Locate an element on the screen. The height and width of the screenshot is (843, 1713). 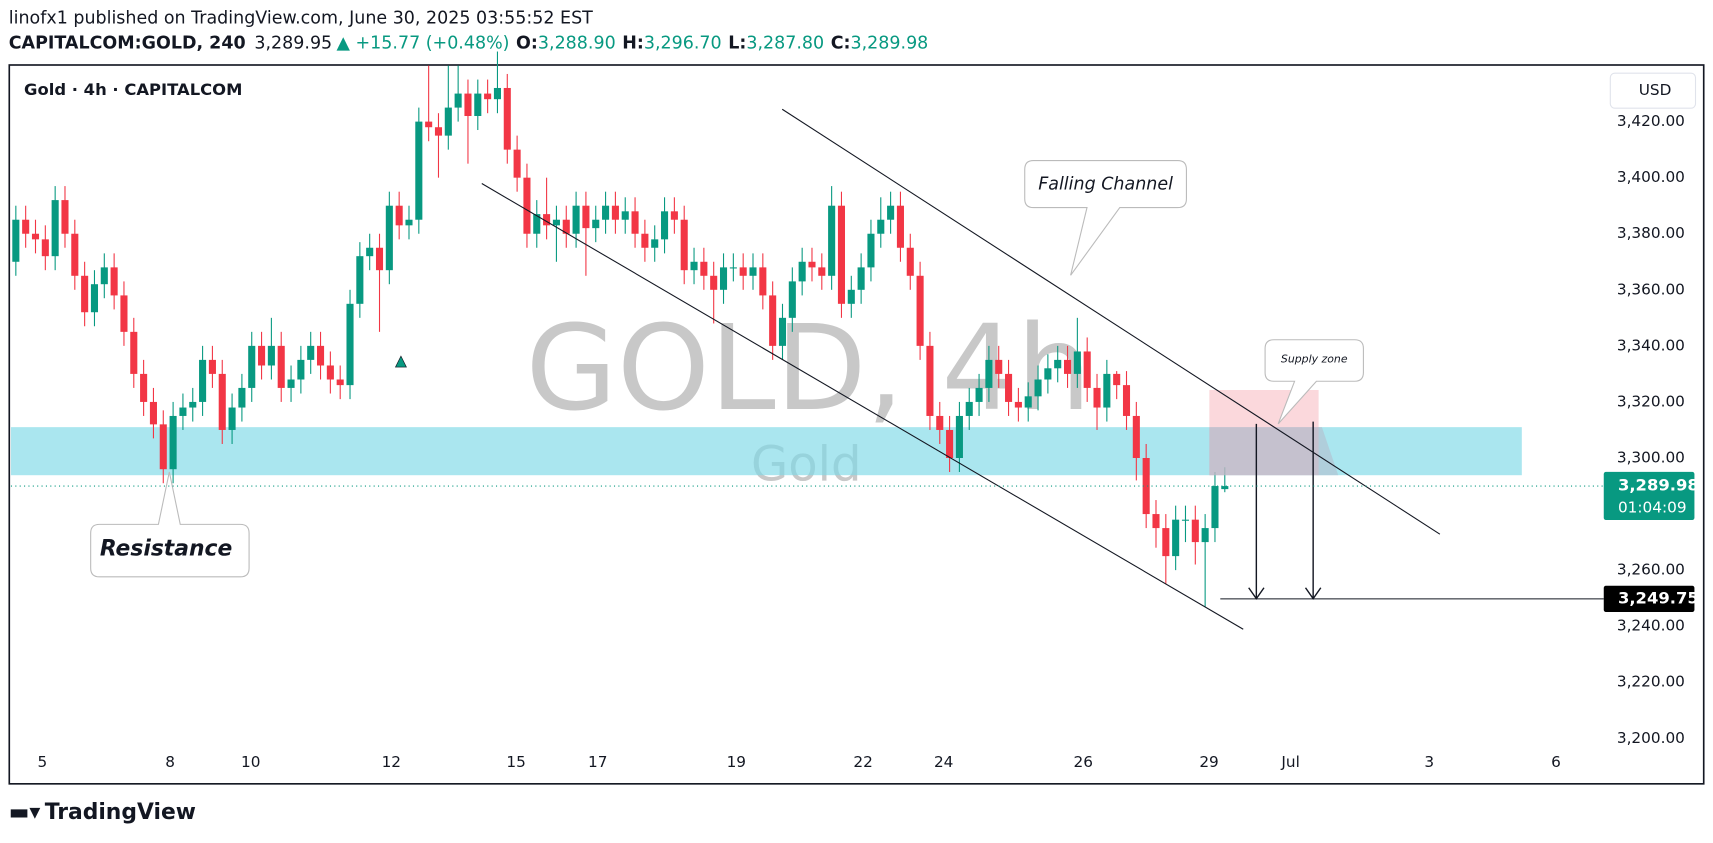
o: 3,288.90 is located at coordinates (577, 44).